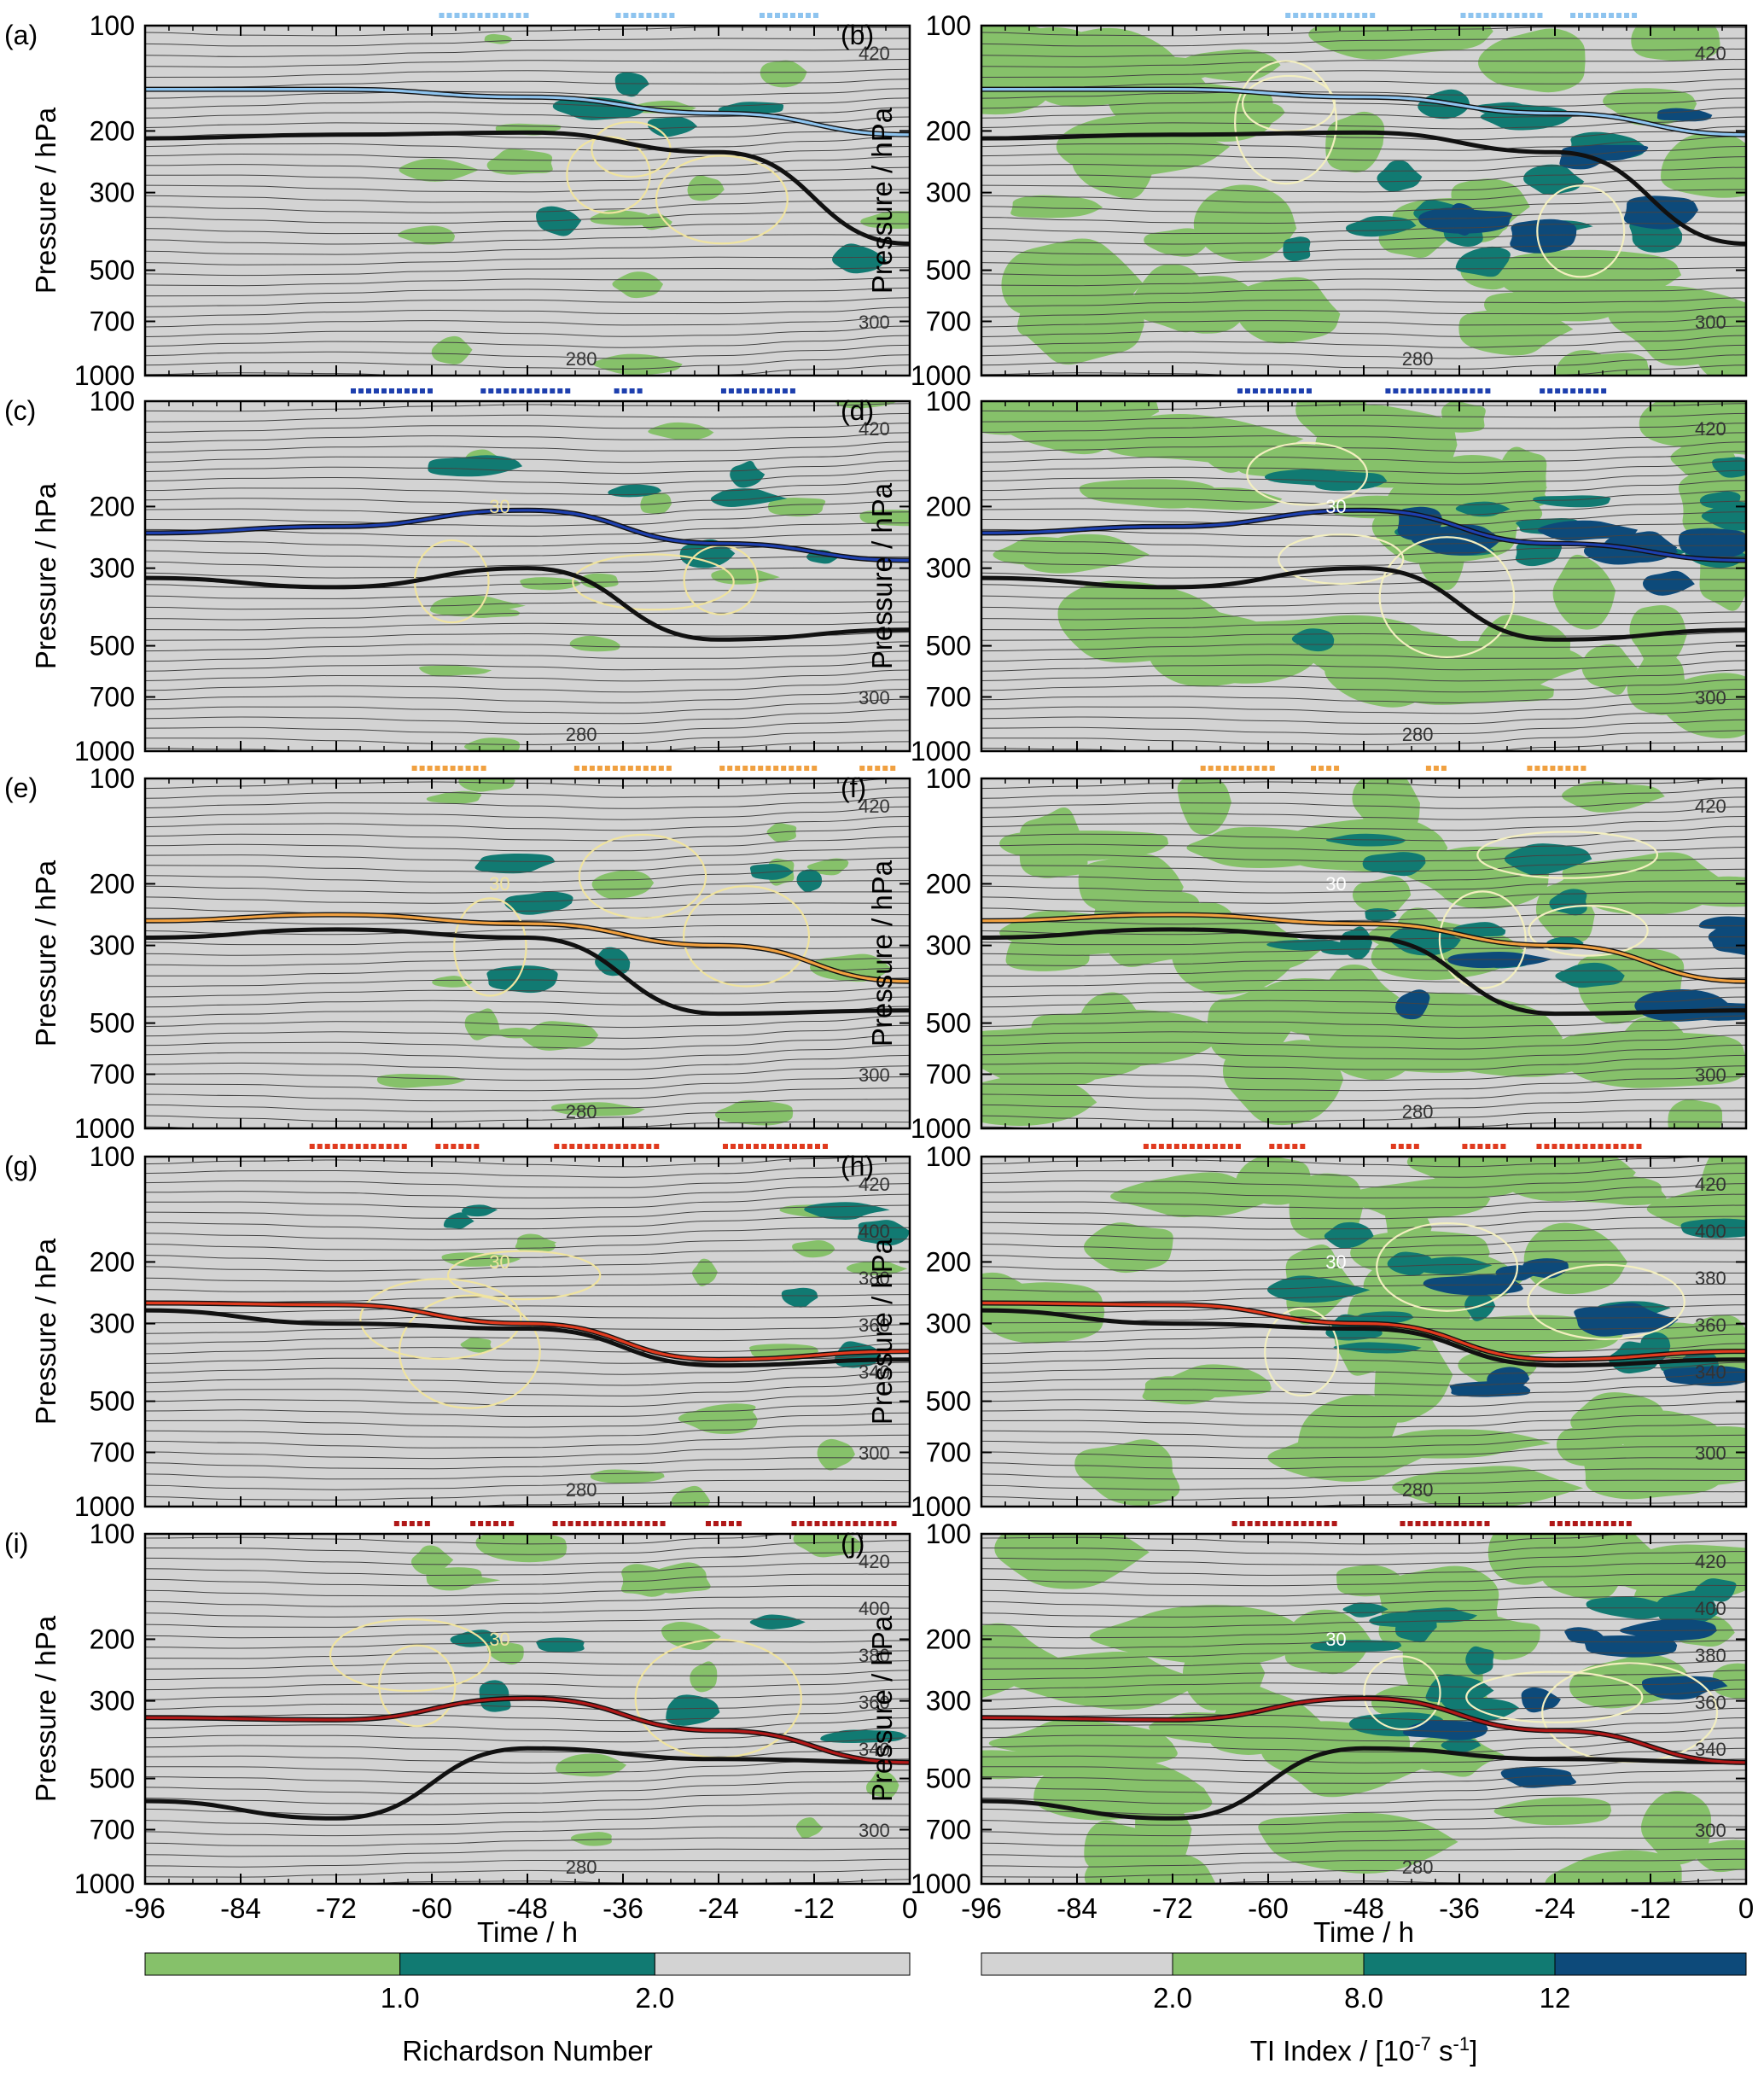 The width and height of the screenshot is (1764, 2087). What do you see at coordinates (1173, 1908) in the screenshot?
I see `x-tick-label: -72` at bounding box center [1173, 1908].